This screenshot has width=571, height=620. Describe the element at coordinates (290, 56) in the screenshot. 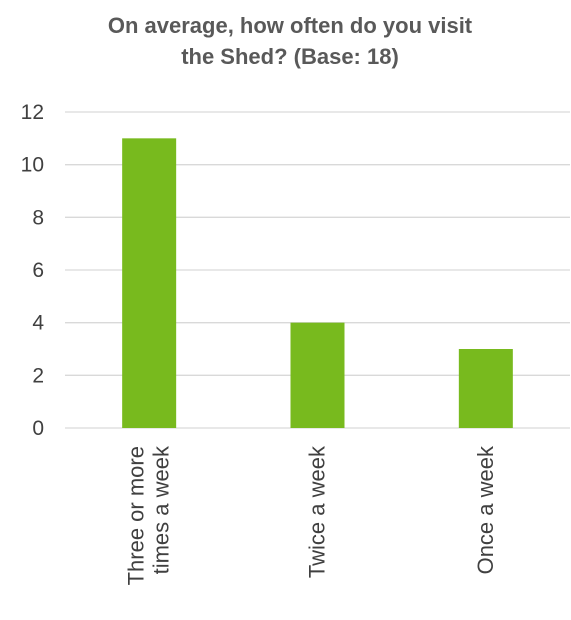

I see `chart-title-line-2: the Shed? (Base: 18)` at that location.